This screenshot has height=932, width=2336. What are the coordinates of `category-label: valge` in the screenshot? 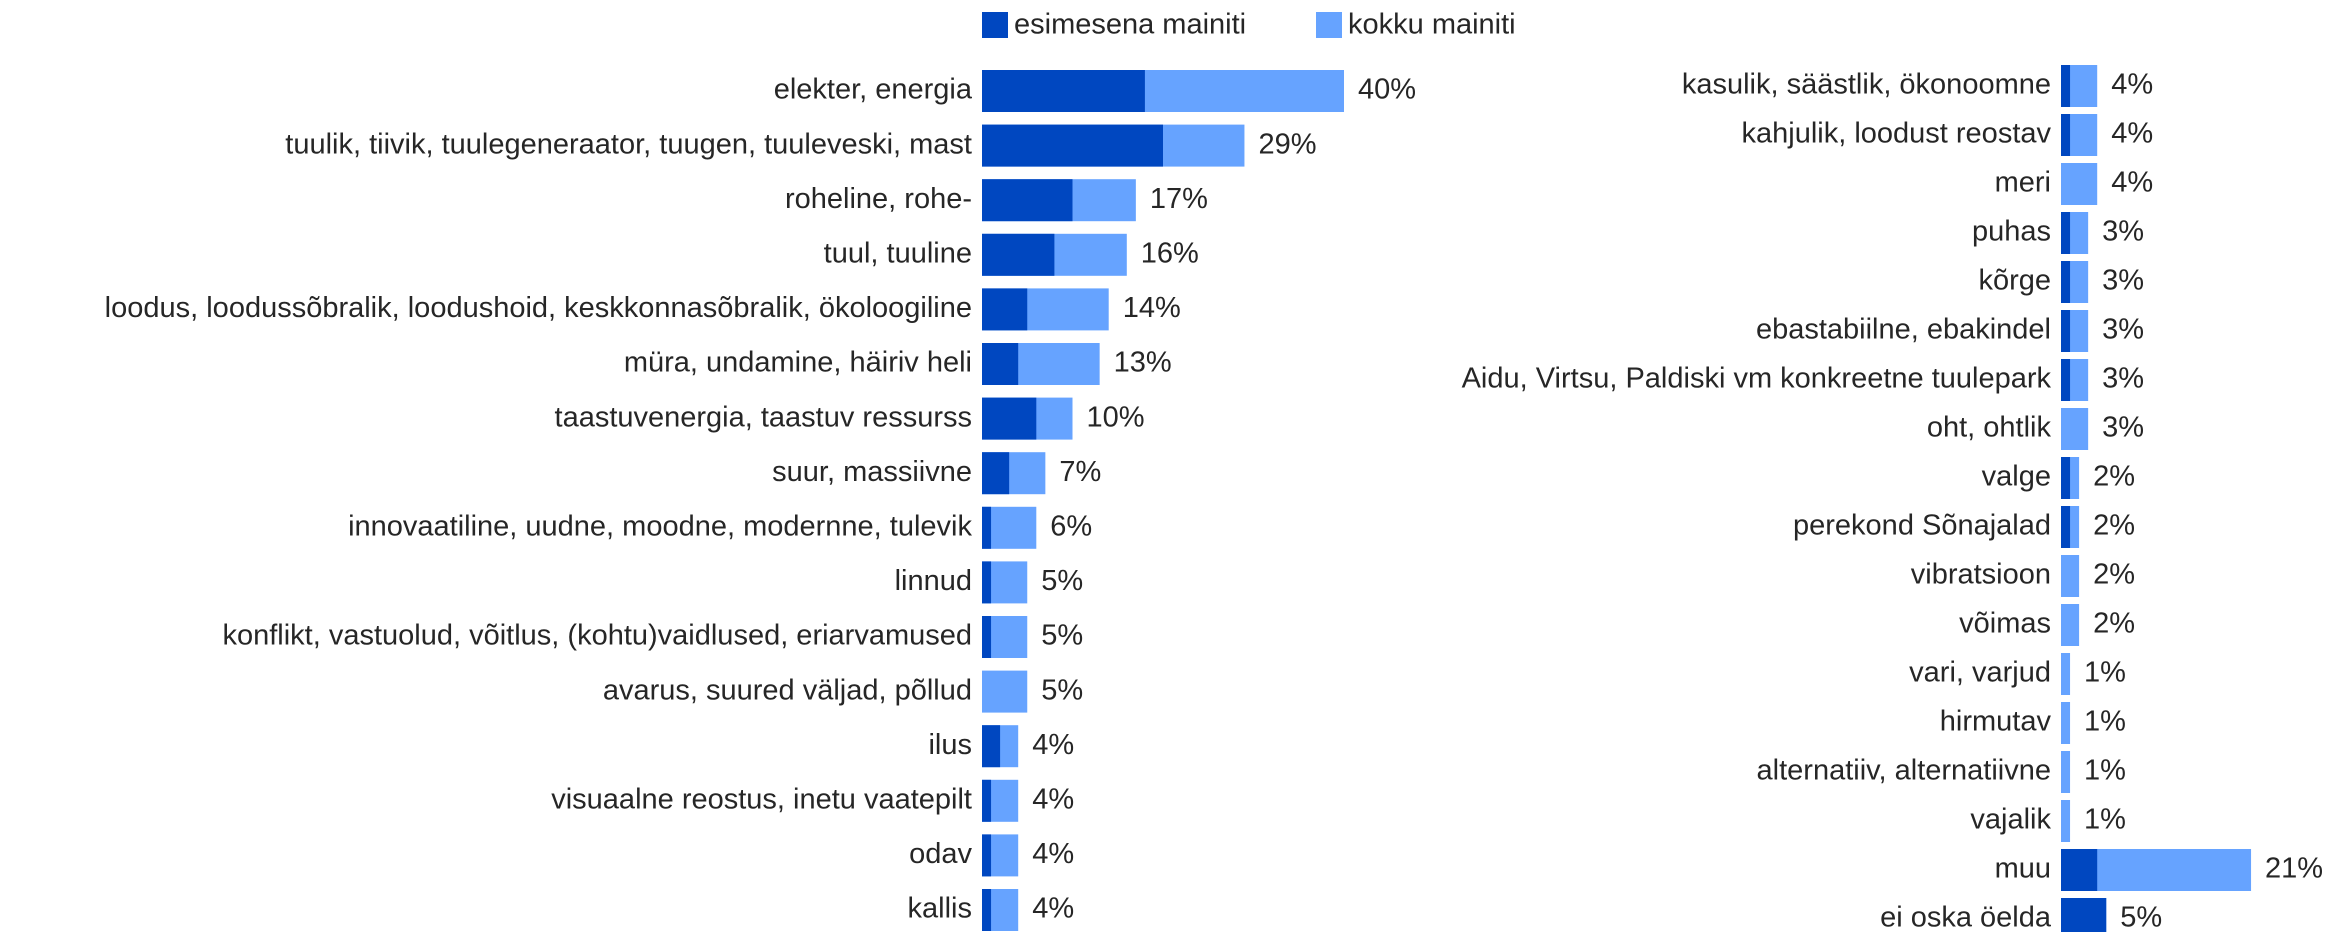 It's located at (2016, 477).